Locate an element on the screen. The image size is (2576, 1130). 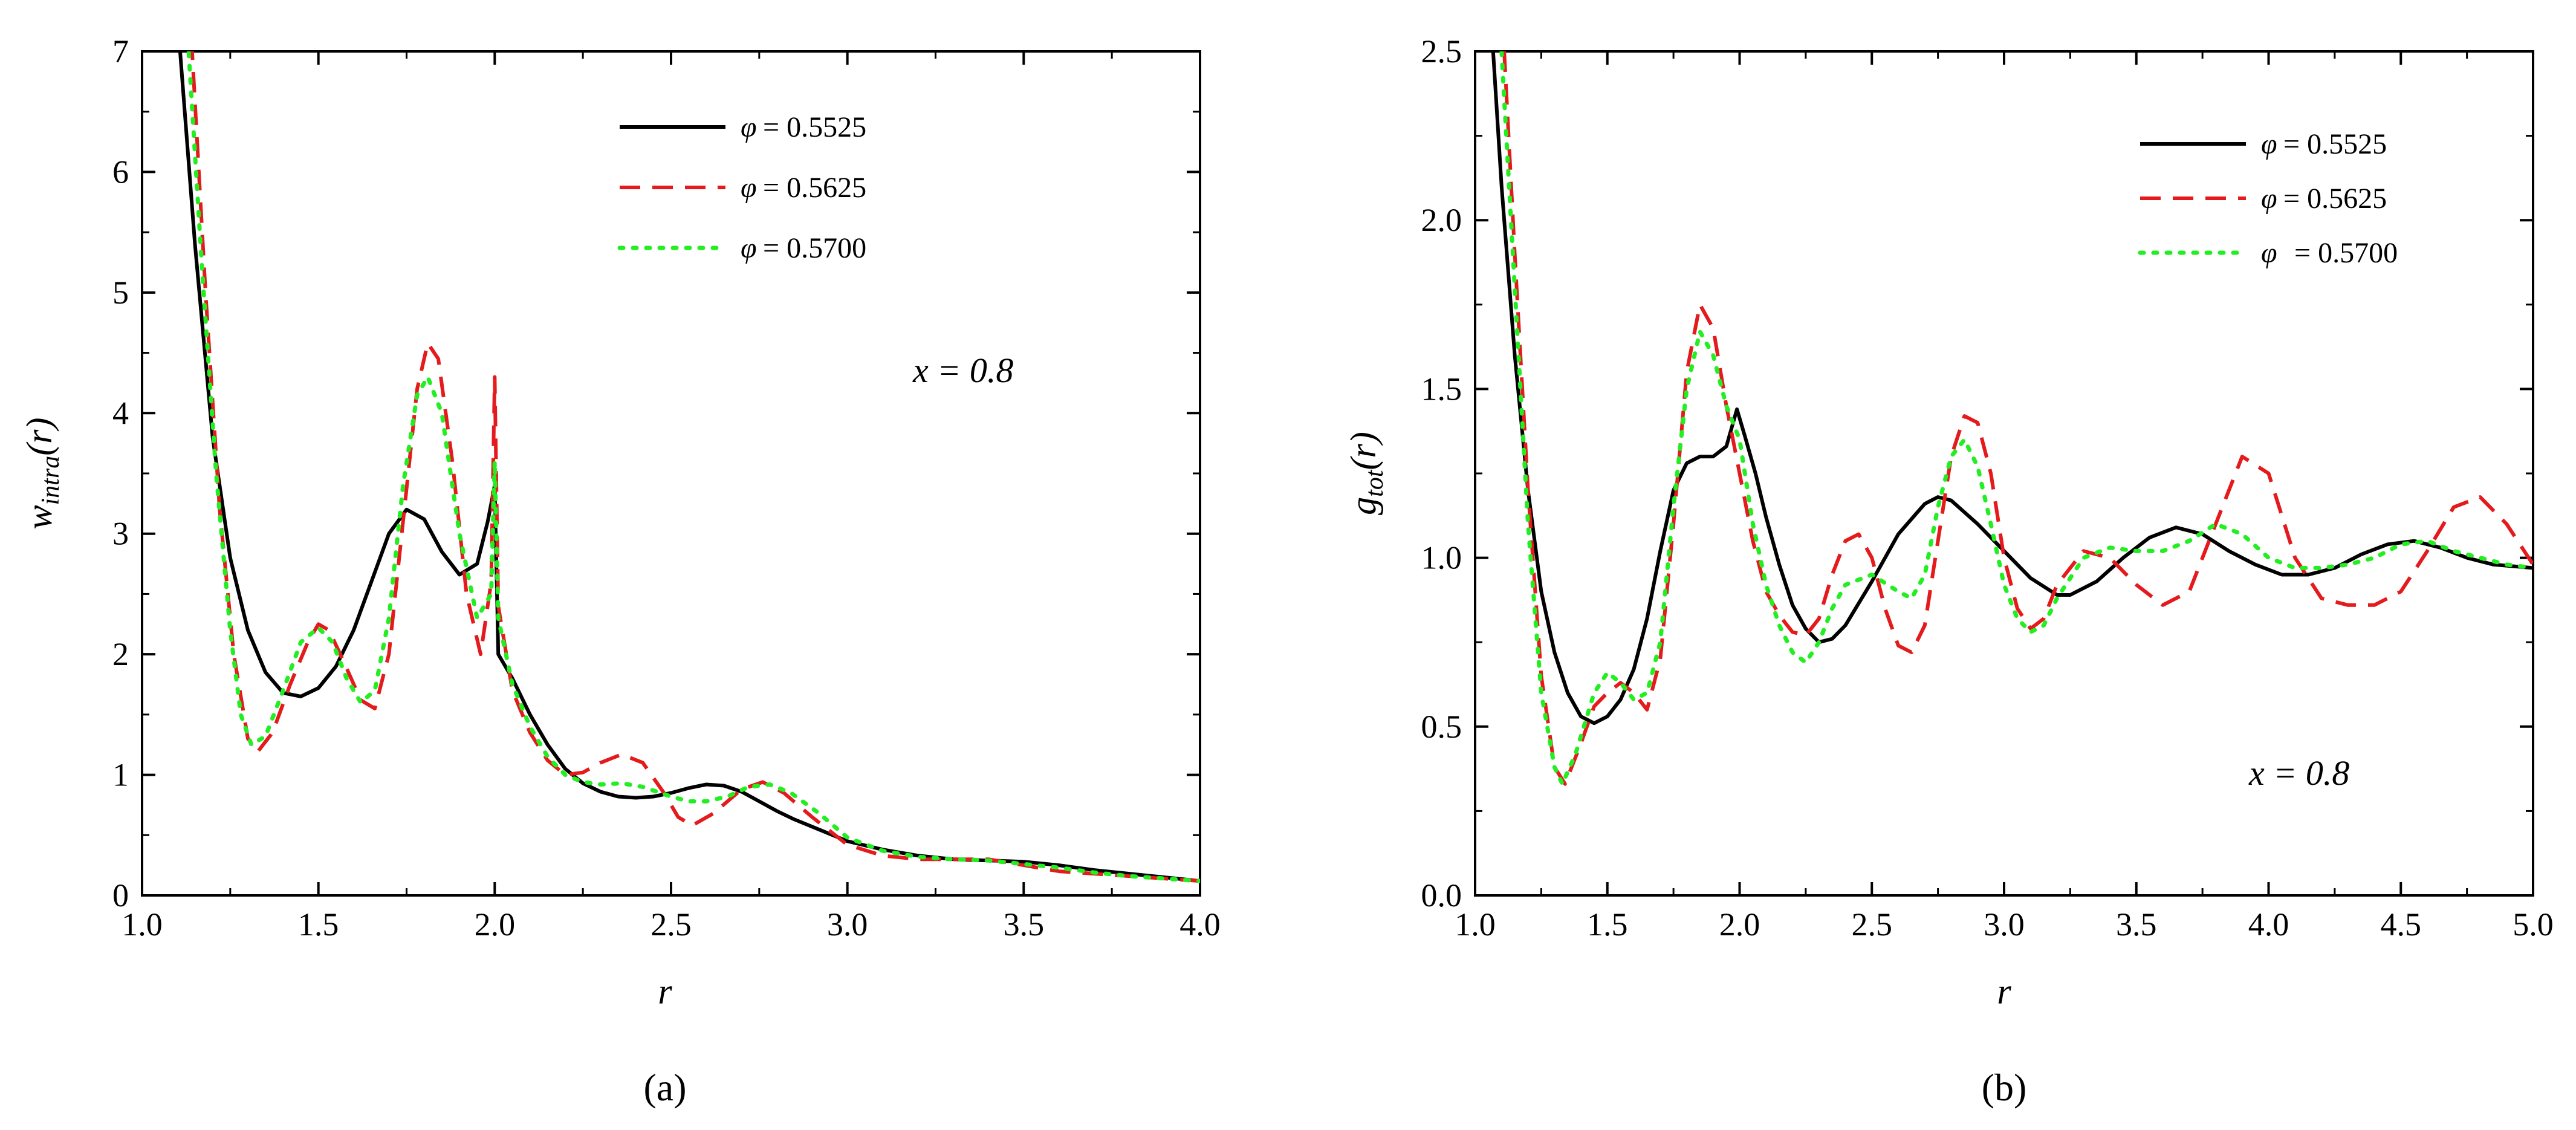
panel-b-legend-value-2: = 0.5700 is located at coordinates (2346, 253).